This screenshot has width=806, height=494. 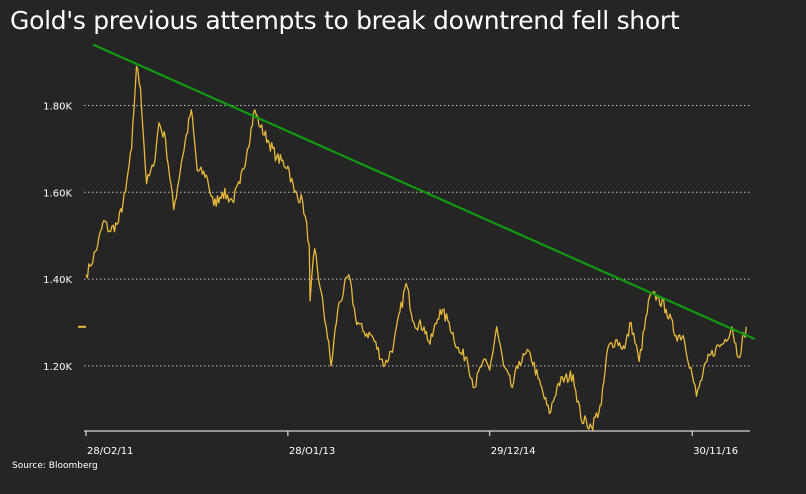 I want to click on source-note: Source: Bloomberg, so click(x=55, y=466).